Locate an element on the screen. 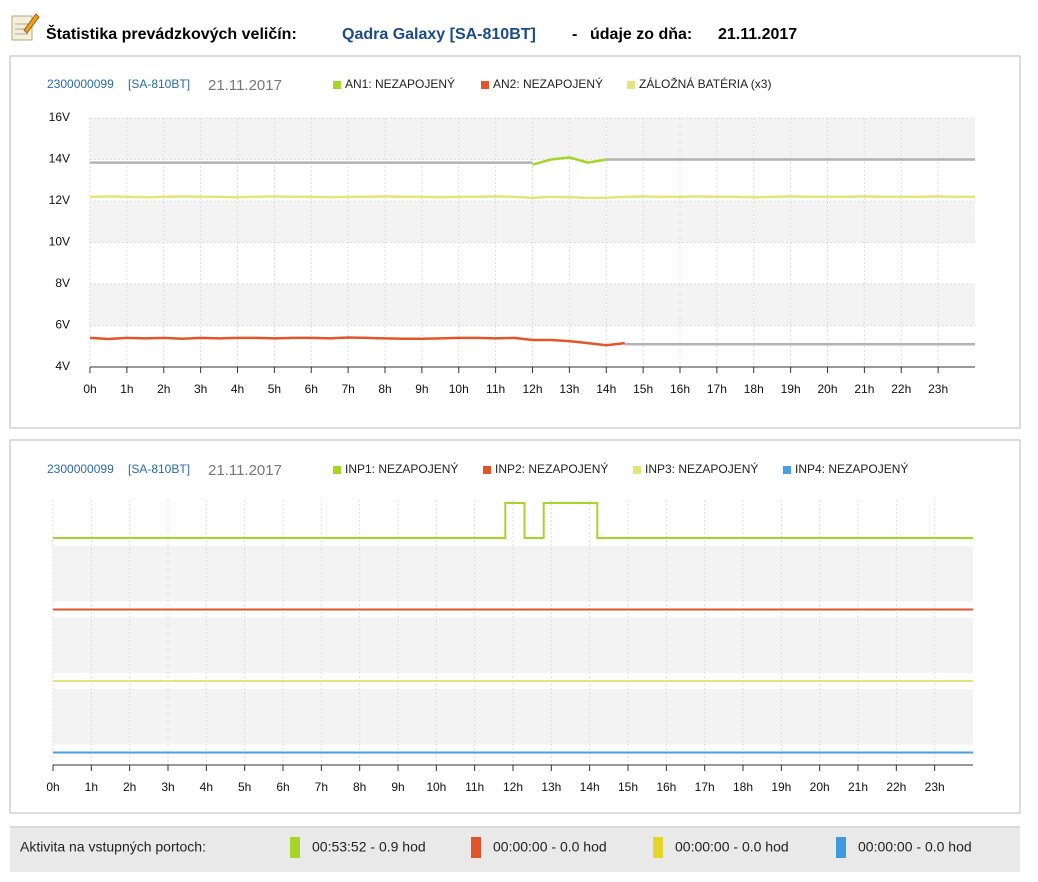 Image resolution: width=1038 pixels, height=882 pixels. legend-label: ZÁLOŽNÁ BATÉRIA (x3) is located at coordinates (705, 83).